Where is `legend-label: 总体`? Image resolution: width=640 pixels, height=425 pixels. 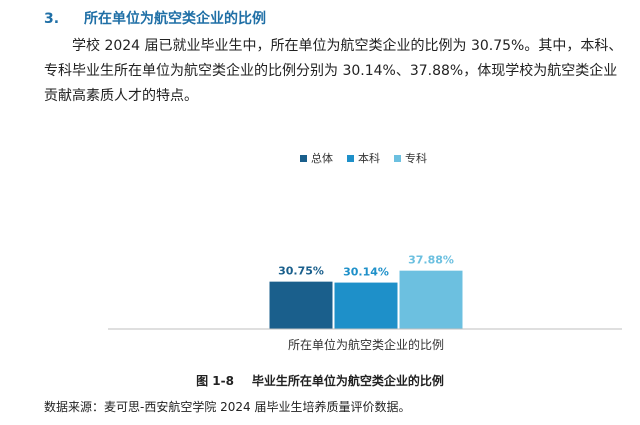 legend-label: 总体 is located at coordinates (322, 158).